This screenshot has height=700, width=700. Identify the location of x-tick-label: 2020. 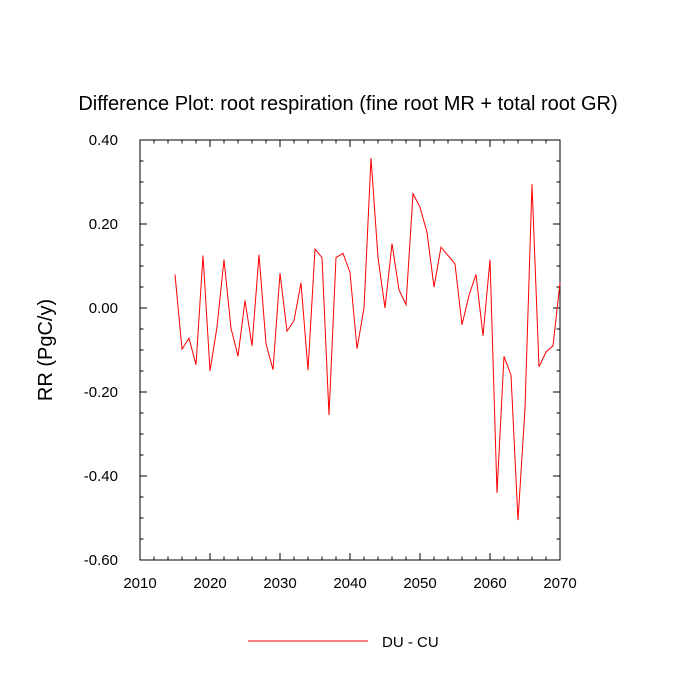
(209, 583).